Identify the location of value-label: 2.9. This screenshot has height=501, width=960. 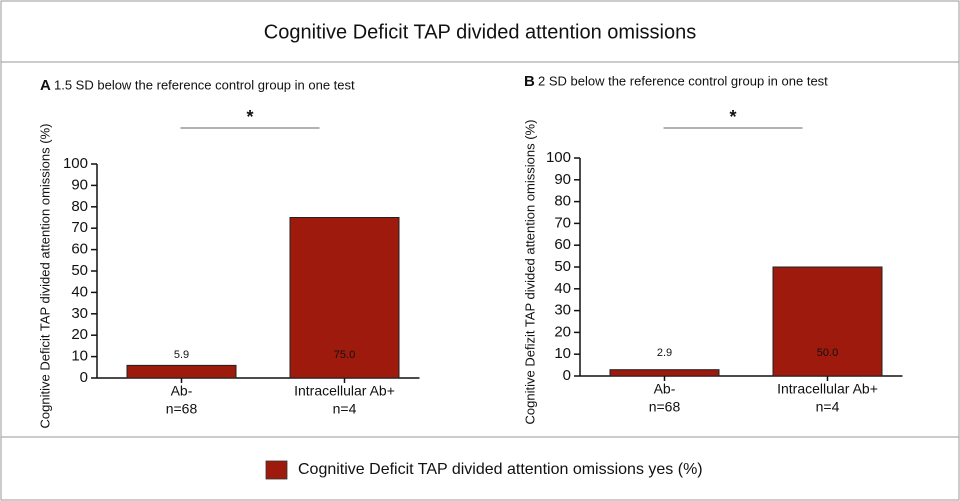
(664, 353).